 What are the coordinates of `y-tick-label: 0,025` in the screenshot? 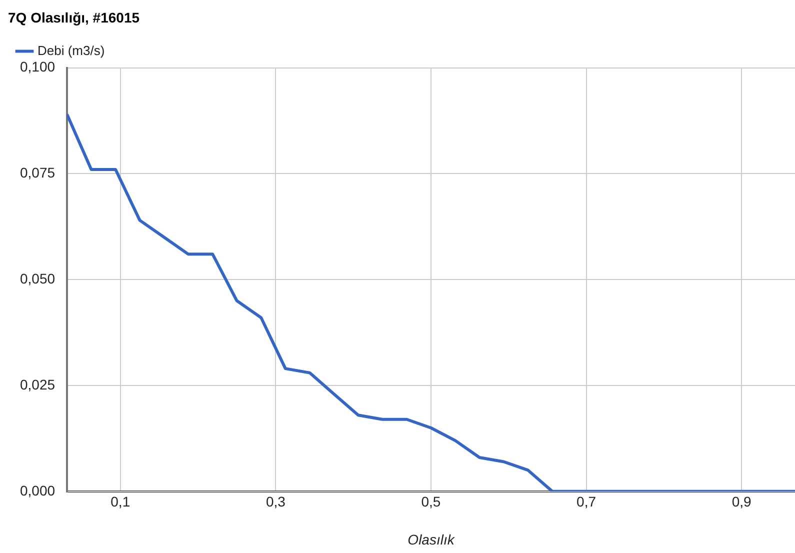 It's located at (38, 384).